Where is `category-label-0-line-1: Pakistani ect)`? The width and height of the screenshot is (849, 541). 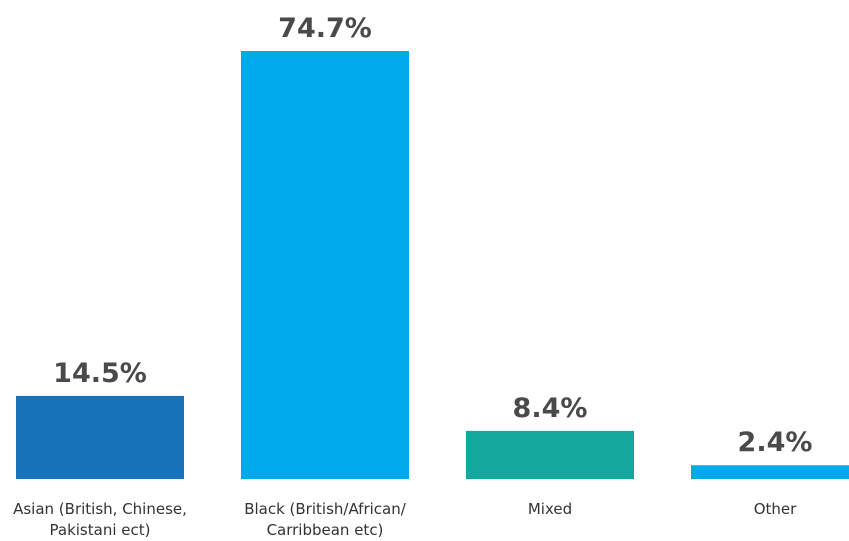
category-label-0-line-1: Pakistani ect) is located at coordinates (100, 530).